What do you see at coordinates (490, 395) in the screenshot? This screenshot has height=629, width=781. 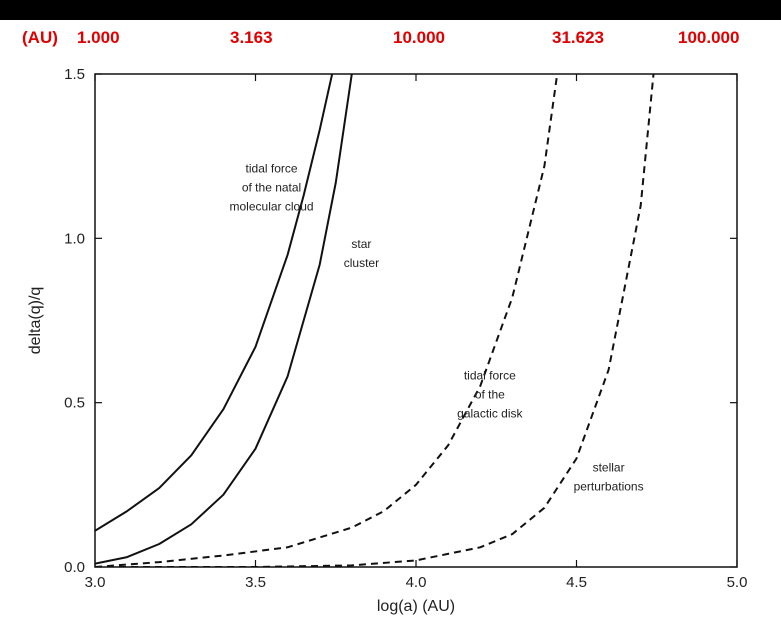 I see `annotation-3: tidal force of the galactic disk` at bounding box center [490, 395].